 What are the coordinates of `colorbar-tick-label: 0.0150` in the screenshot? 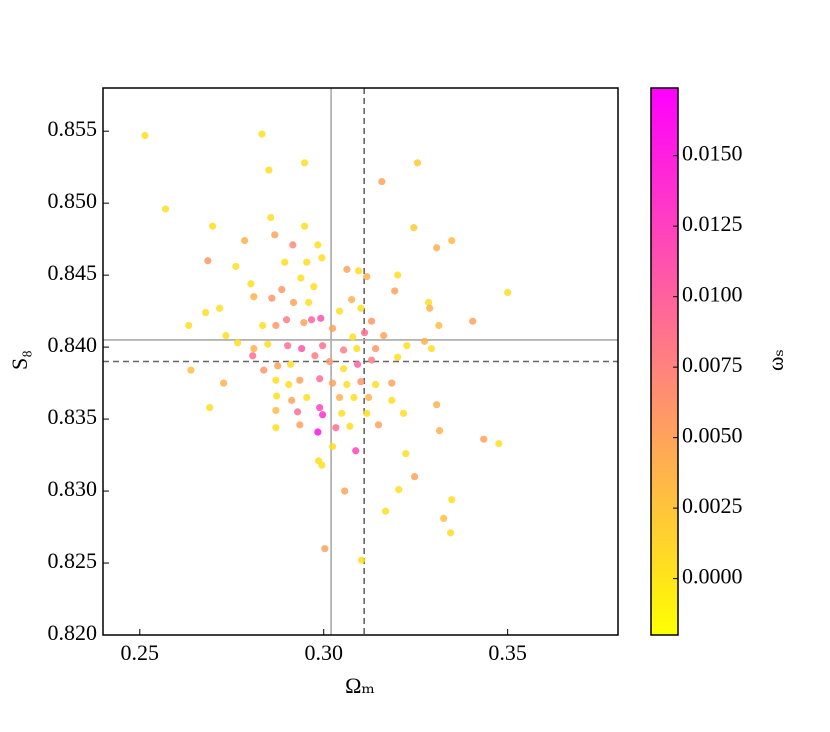 It's located at (712, 153).